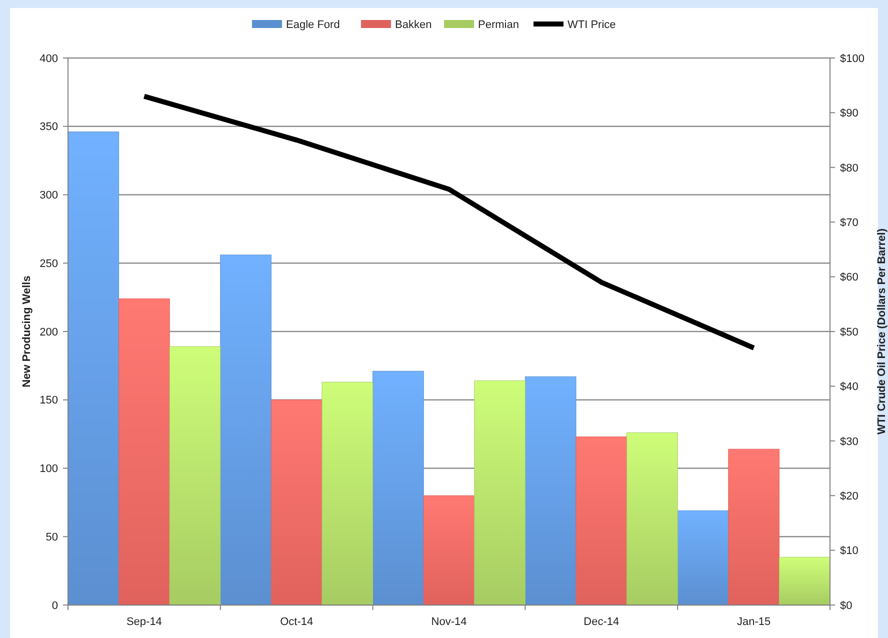 The image size is (888, 638). I want to click on legend-label: Eagle Ford, so click(313, 24).